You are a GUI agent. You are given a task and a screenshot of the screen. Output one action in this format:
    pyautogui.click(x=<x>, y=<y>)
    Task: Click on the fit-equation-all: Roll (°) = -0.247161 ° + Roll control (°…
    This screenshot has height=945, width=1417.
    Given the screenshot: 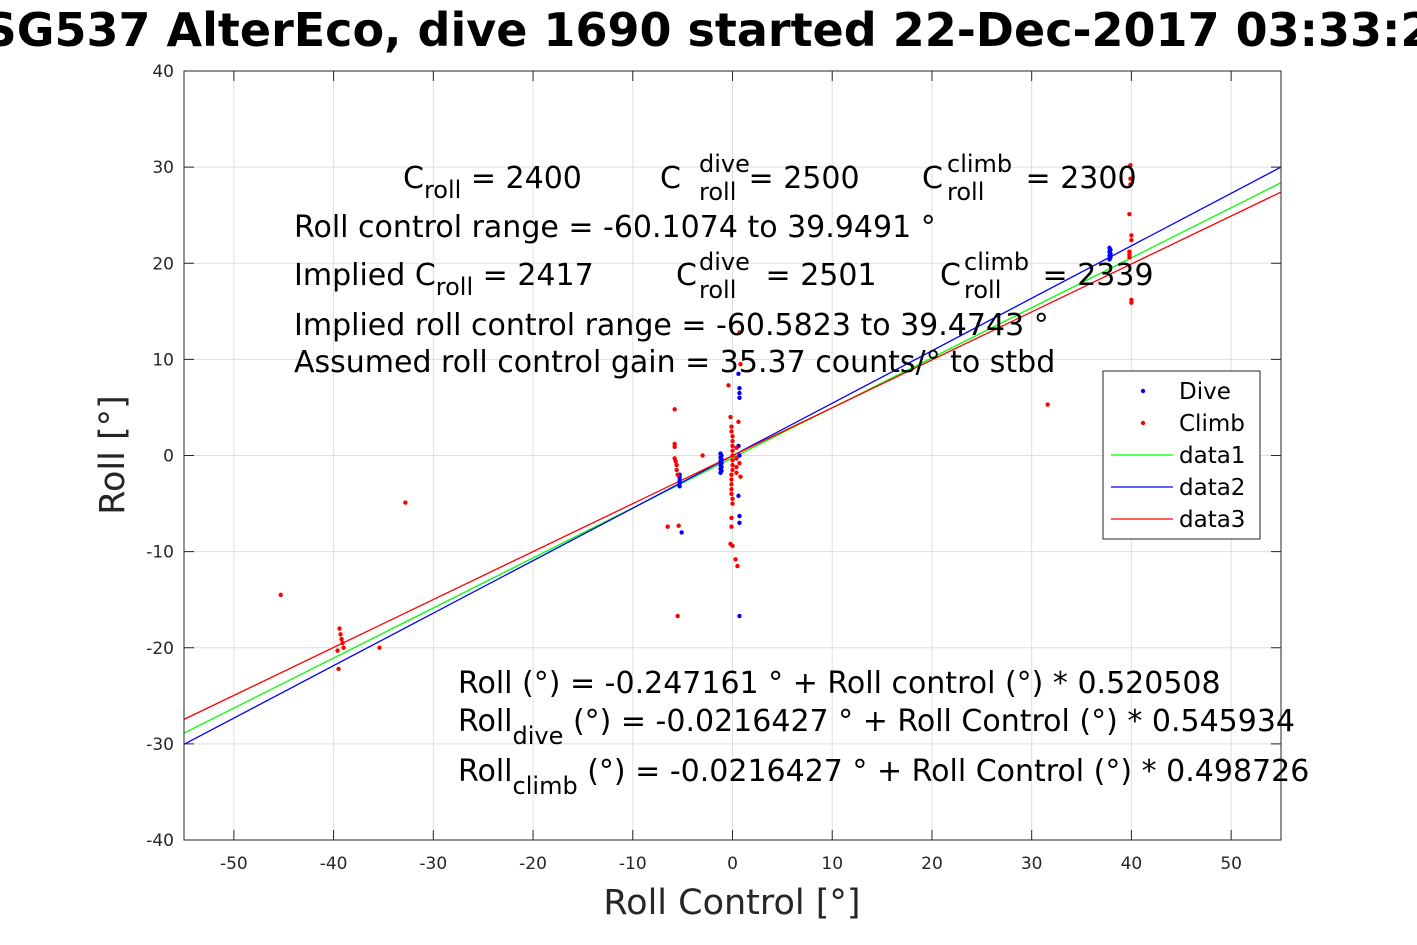 What is the action you would take?
    pyautogui.click(x=839, y=683)
    